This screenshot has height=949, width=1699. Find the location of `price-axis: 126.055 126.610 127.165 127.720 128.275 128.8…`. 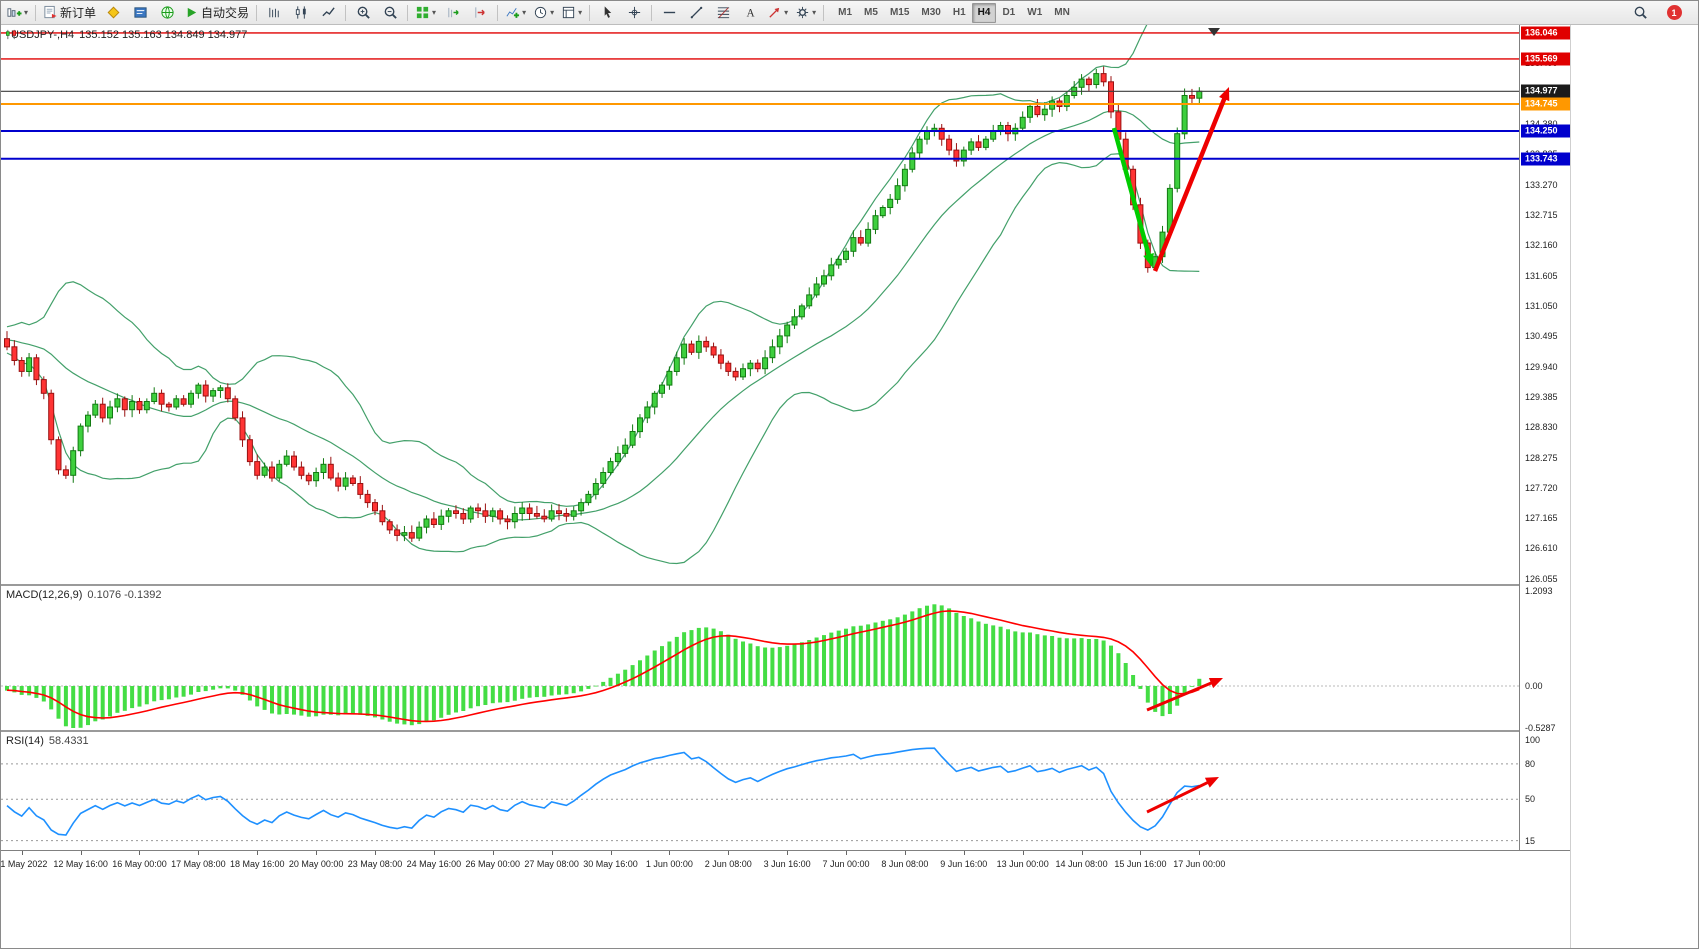

price-axis: 126.055 126.610 127.165 127.720 128.275 128.8… is located at coordinates (1544, 437).